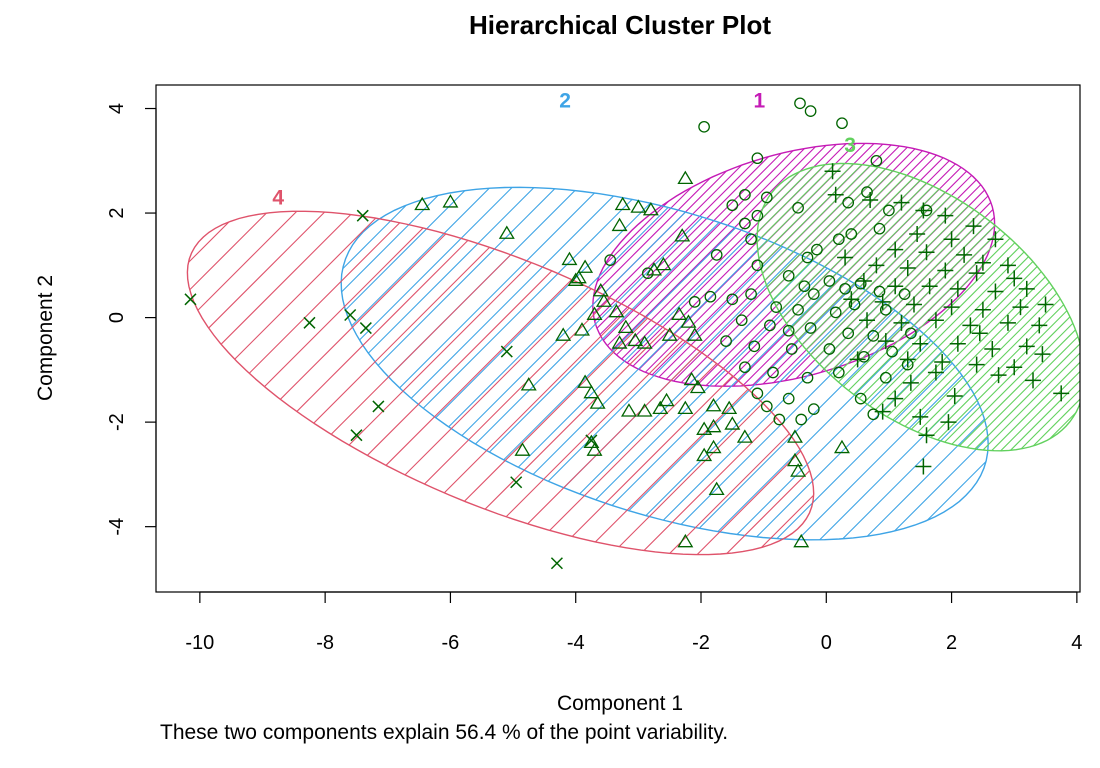  Describe the element at coordinates (620, 25) in the screenshot. I see `chart-title: Hierarchical Cluster Plot` at that location.